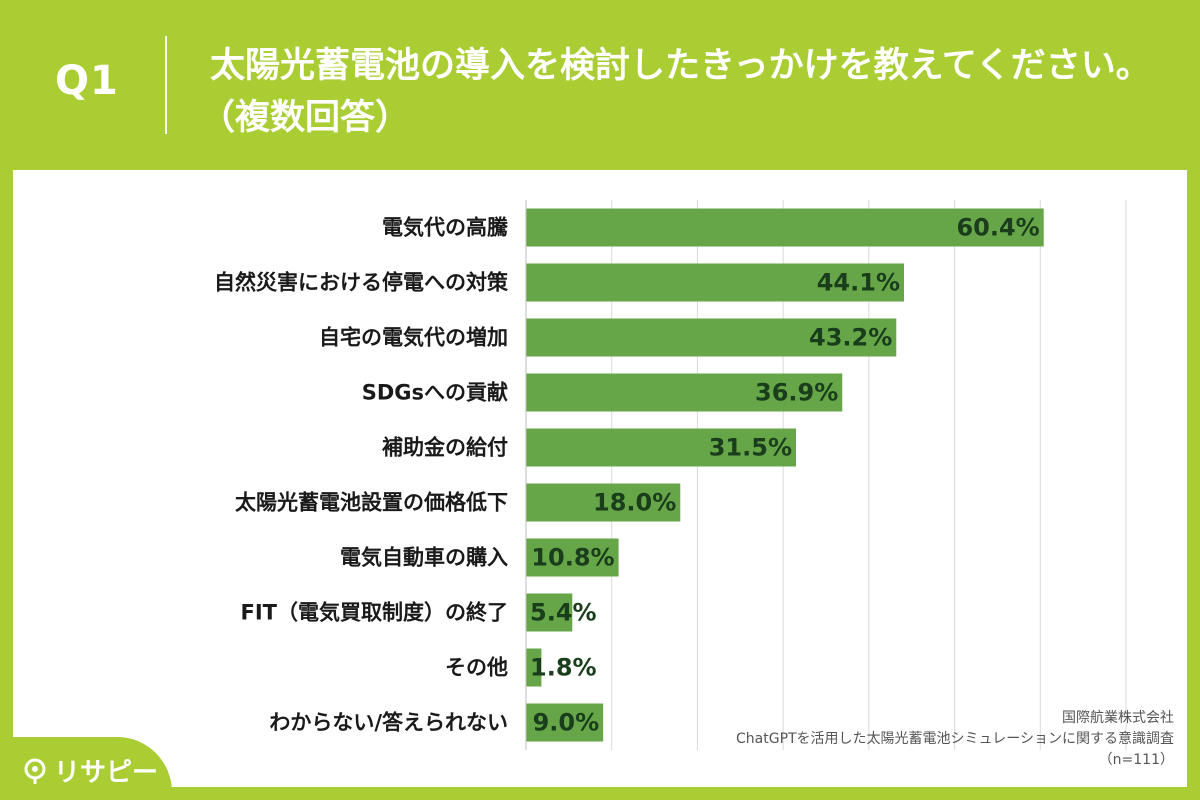  What do you see at coordinates (445, 228) in the screenshot?
I see `category-label: 電気代の高騰` at bounding box center [445, 228].